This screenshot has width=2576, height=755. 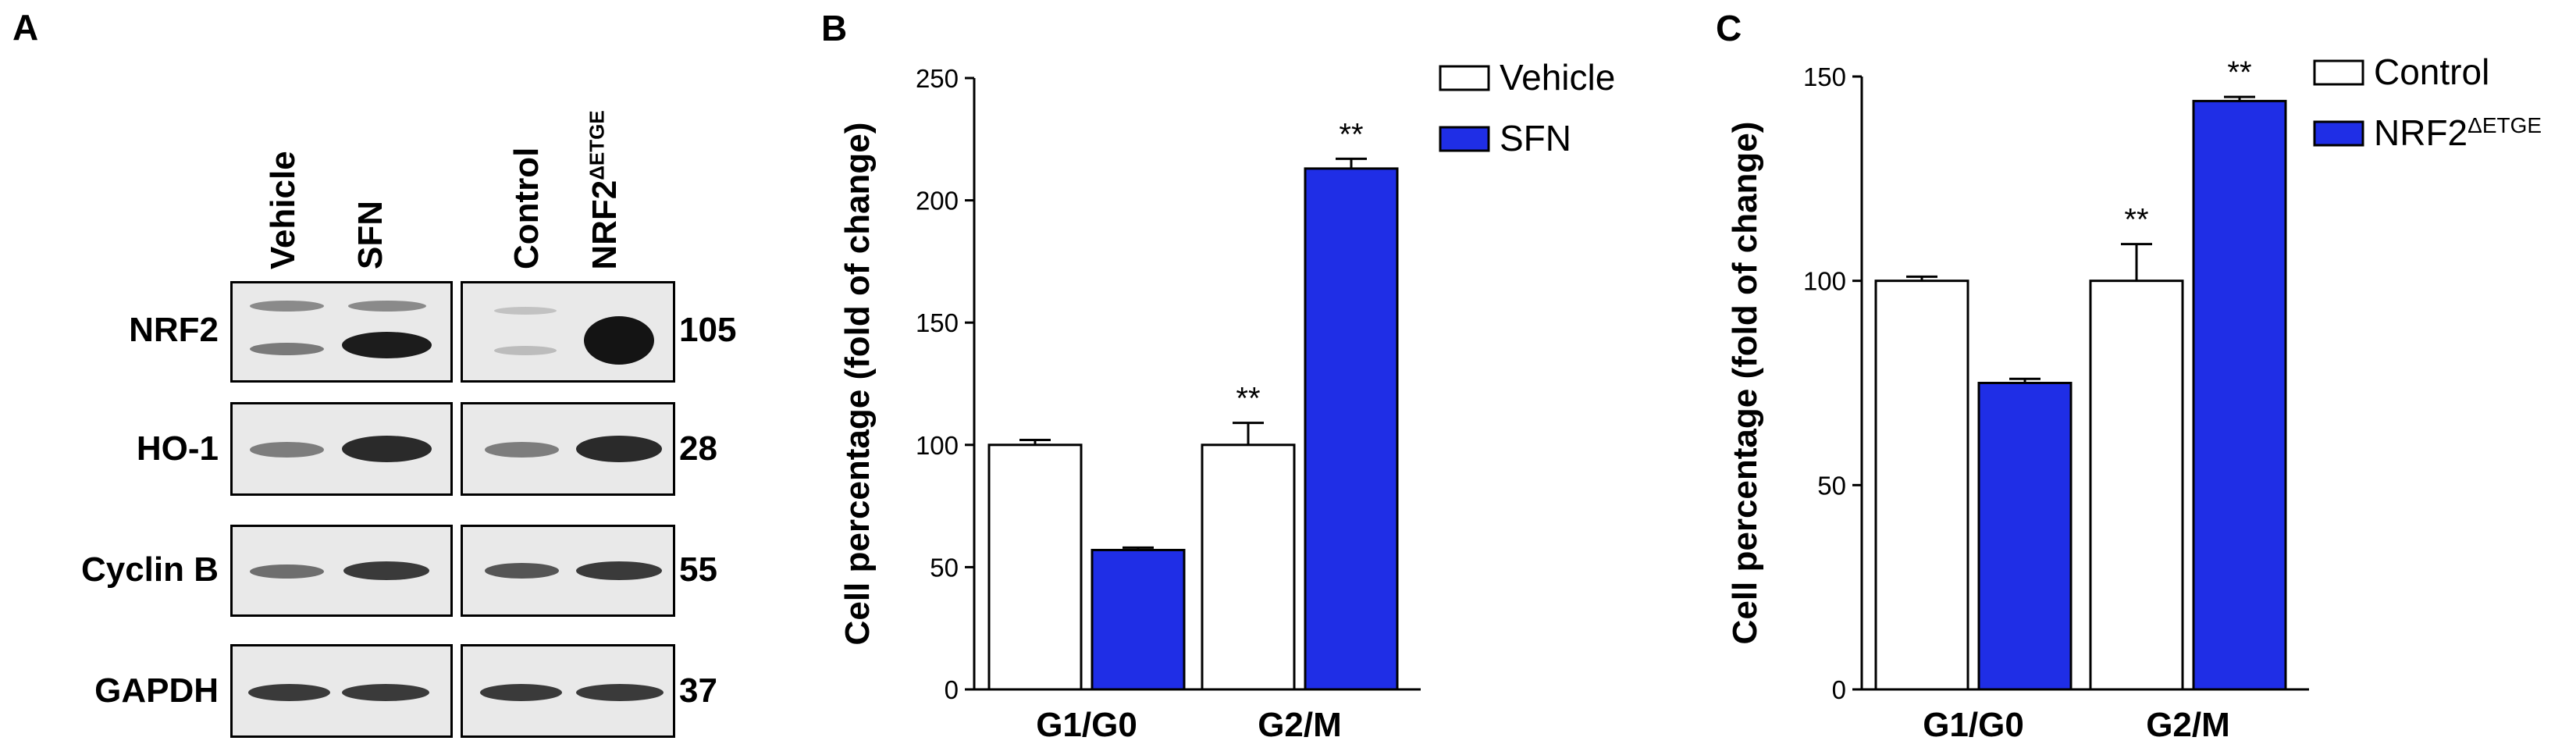 What do you see at coordinates (2025, 536) in the screenshot?
I see `bar-nrf2-g1-g0` at bounding box center [2025, 536].